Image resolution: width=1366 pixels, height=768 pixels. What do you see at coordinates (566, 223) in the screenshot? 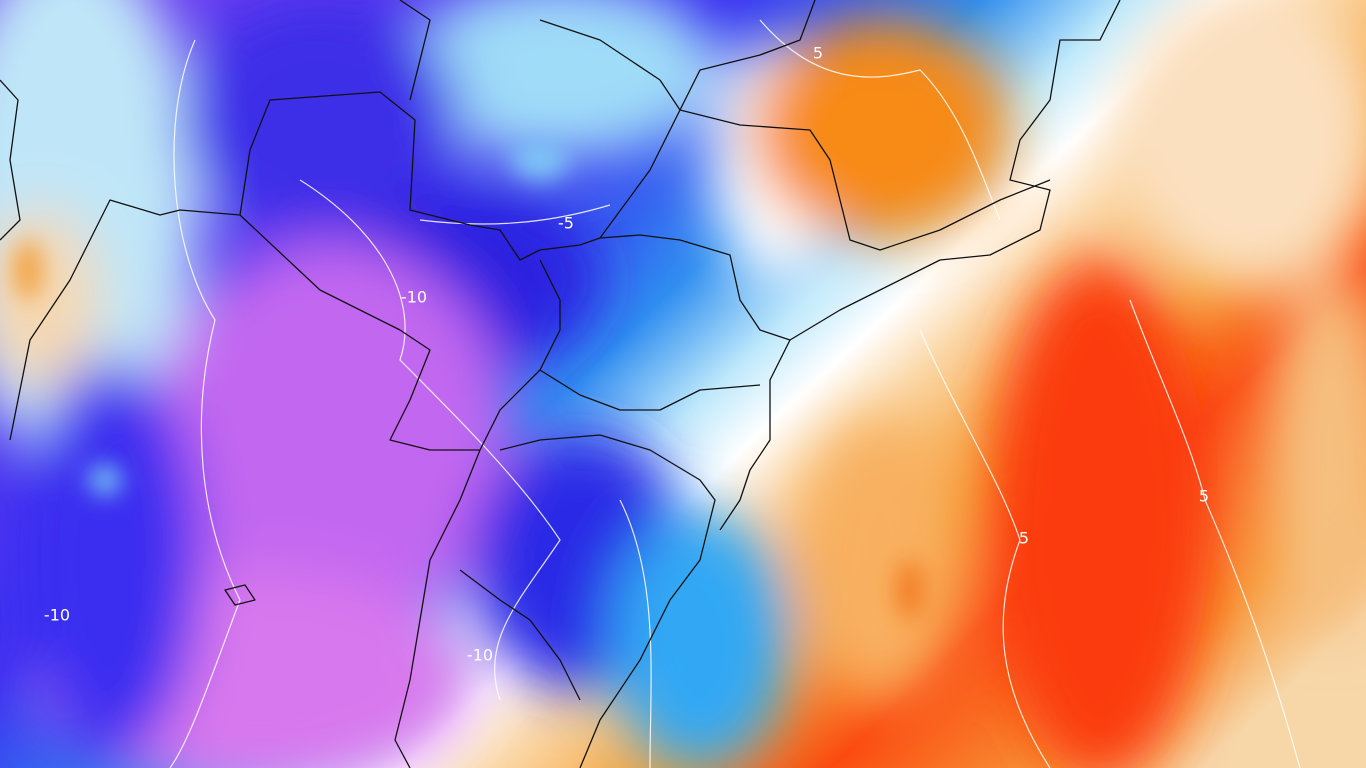
I see `contour-label: -5` at bounding box center [566, 223].